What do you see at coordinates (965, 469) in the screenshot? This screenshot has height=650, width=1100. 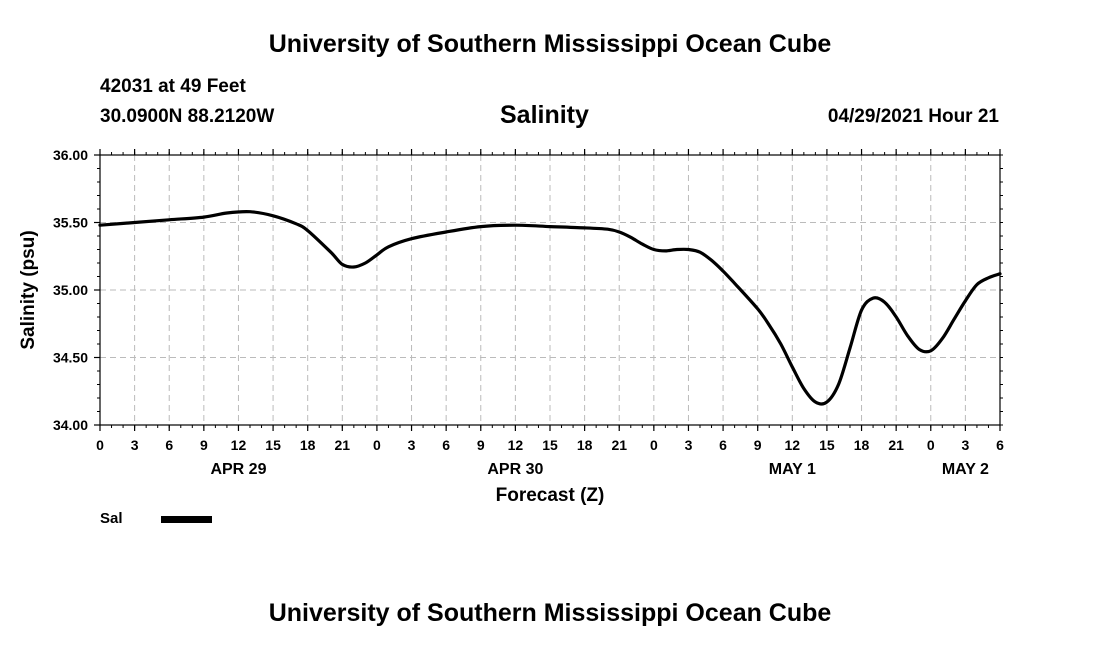 I see `date-label: MAY 2` at bounding box center [965, 469].